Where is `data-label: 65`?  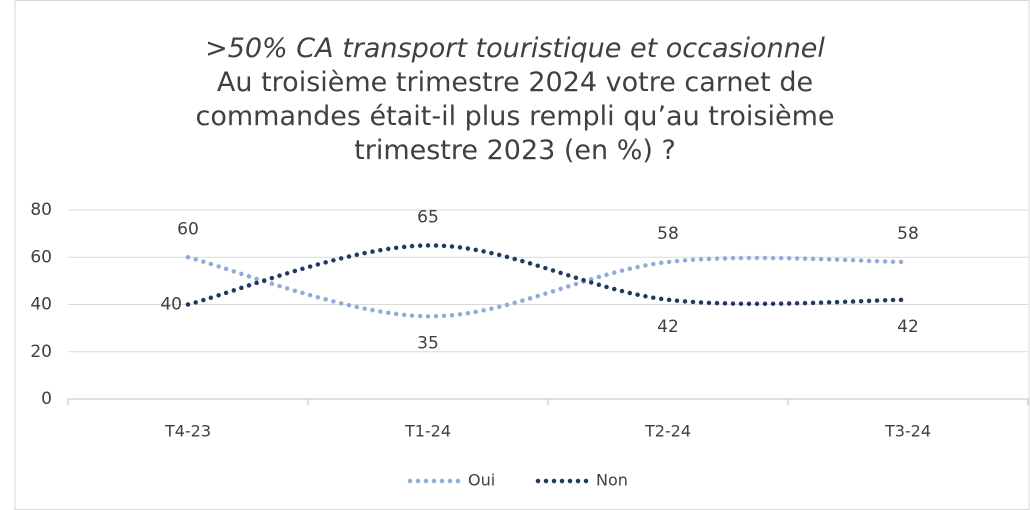
data-label: 65 is located at coordinates (428, 217).